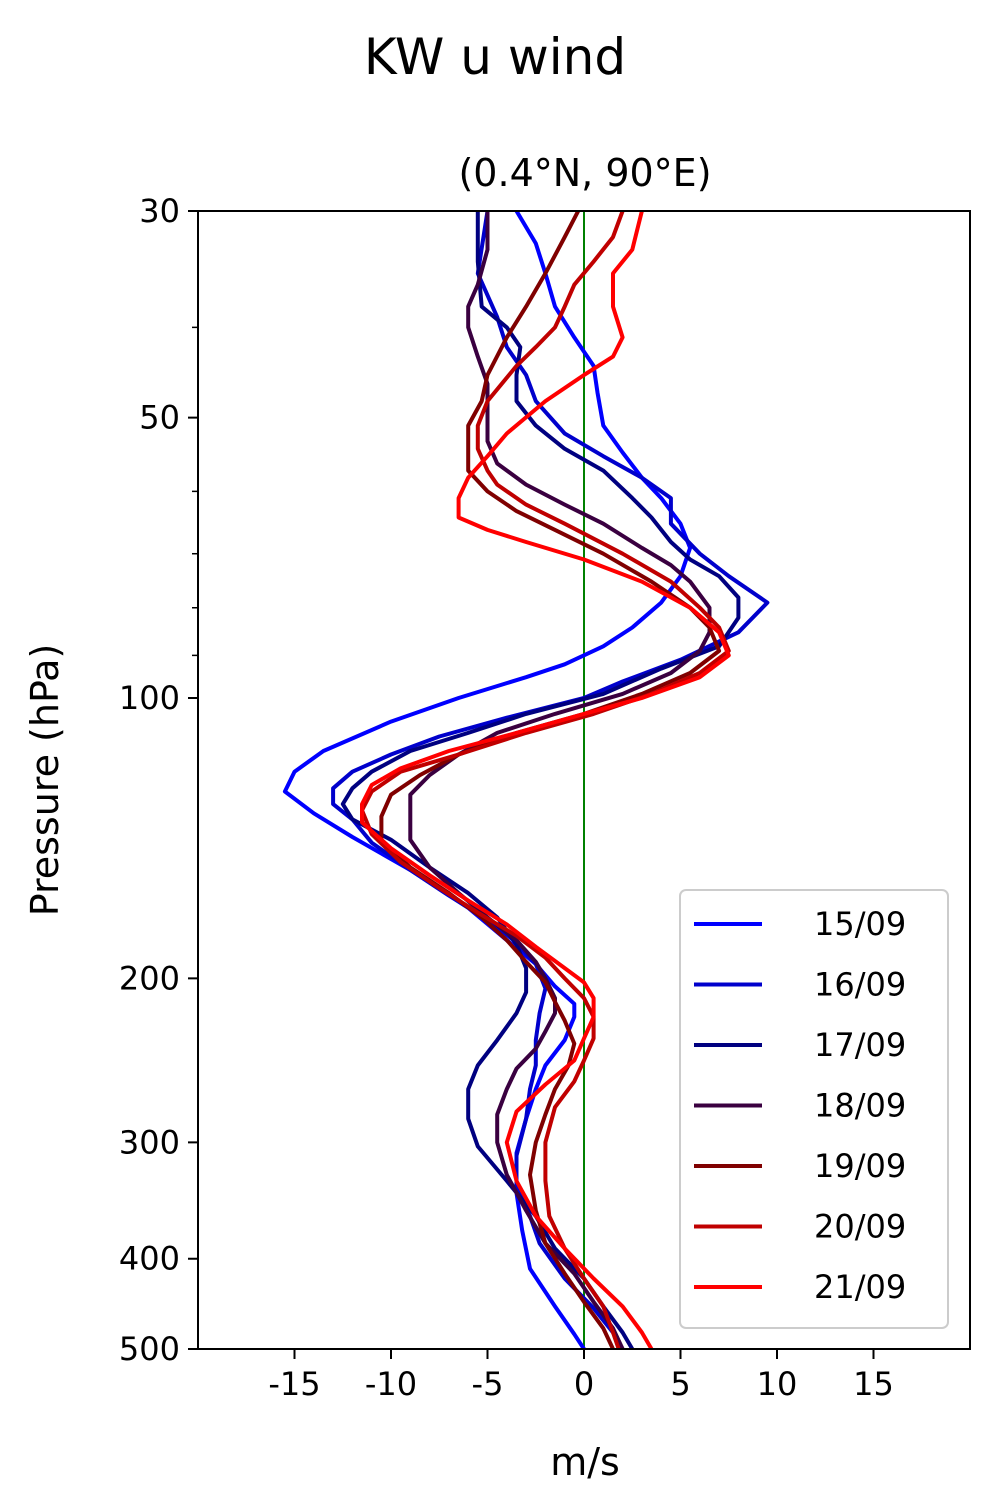  I want to click on y-tick-label: 200, so click(149, 978).